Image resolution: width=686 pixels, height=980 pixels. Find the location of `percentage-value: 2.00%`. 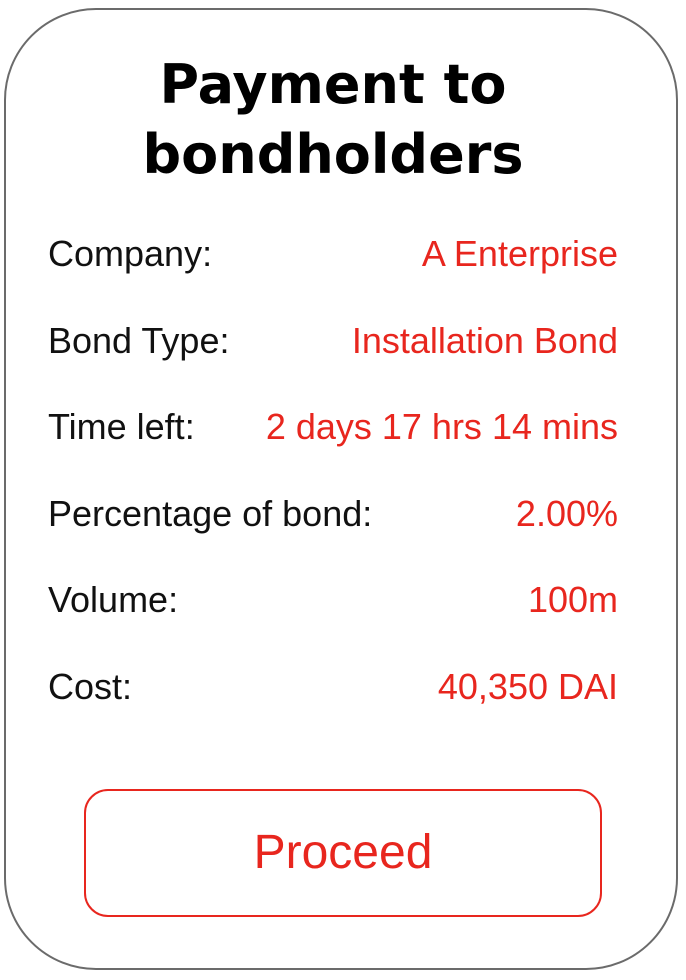

percentage-value: 2.00% is located at coordinates (566, 513).